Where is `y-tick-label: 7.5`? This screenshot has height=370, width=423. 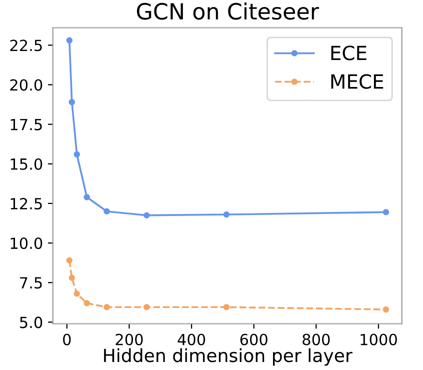
y-tick-label: 7.5 is located at coordinates (31, 283).